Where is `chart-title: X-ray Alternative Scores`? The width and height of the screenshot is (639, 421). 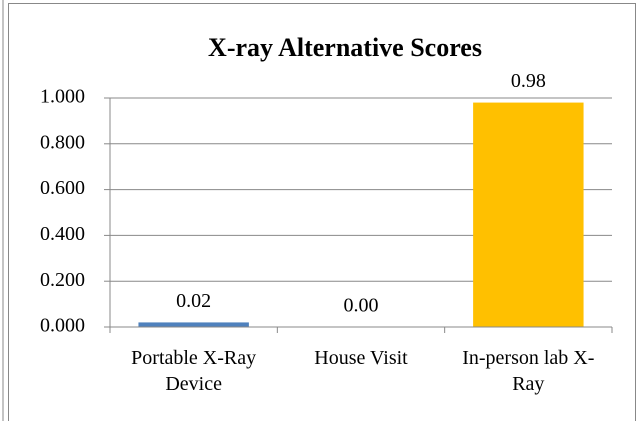
chart-title: X-ray Alternative Scores is located at coordinates (345, 47).